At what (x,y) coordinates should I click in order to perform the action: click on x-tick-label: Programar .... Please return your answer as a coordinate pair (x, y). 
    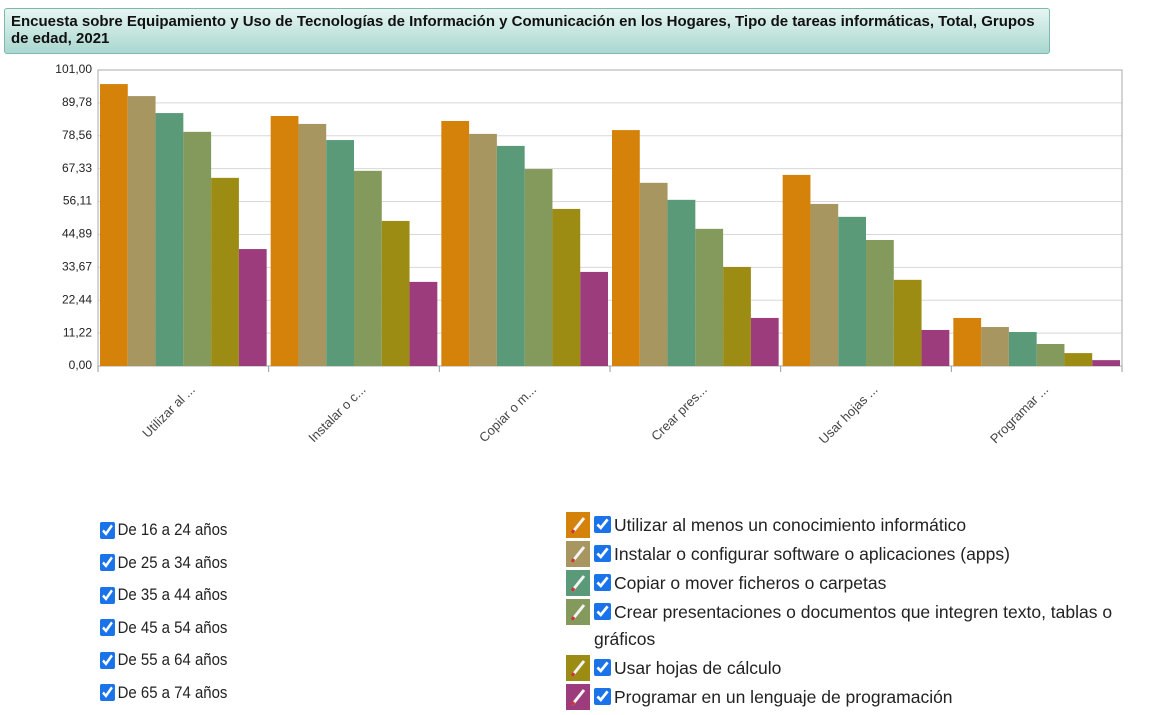
    Looking at the image, I should click on (1019, 414).